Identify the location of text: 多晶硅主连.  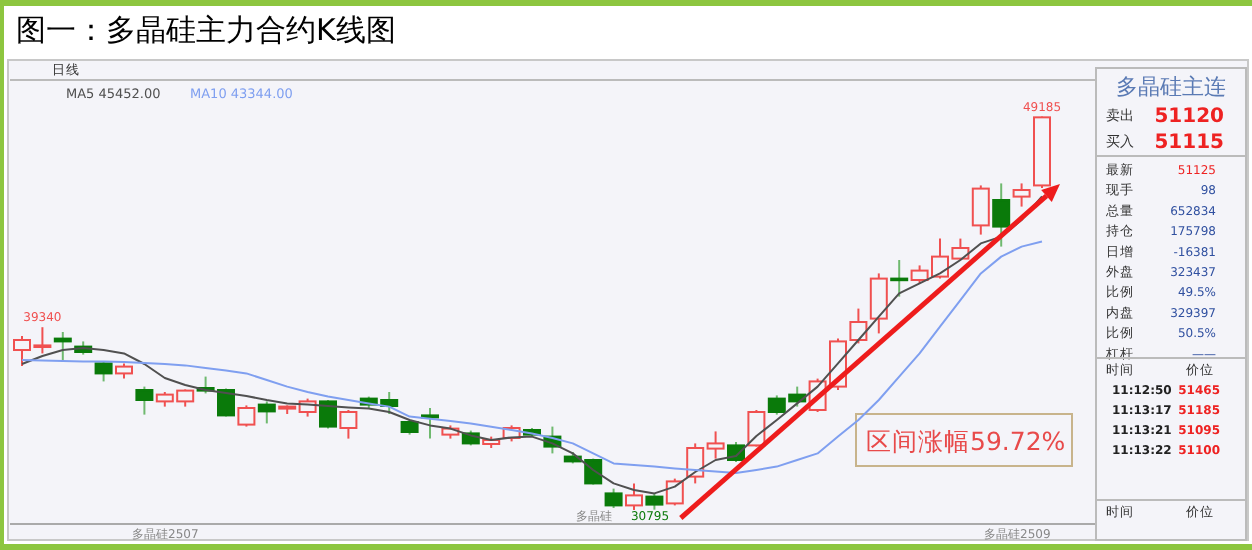
(1171, 87).